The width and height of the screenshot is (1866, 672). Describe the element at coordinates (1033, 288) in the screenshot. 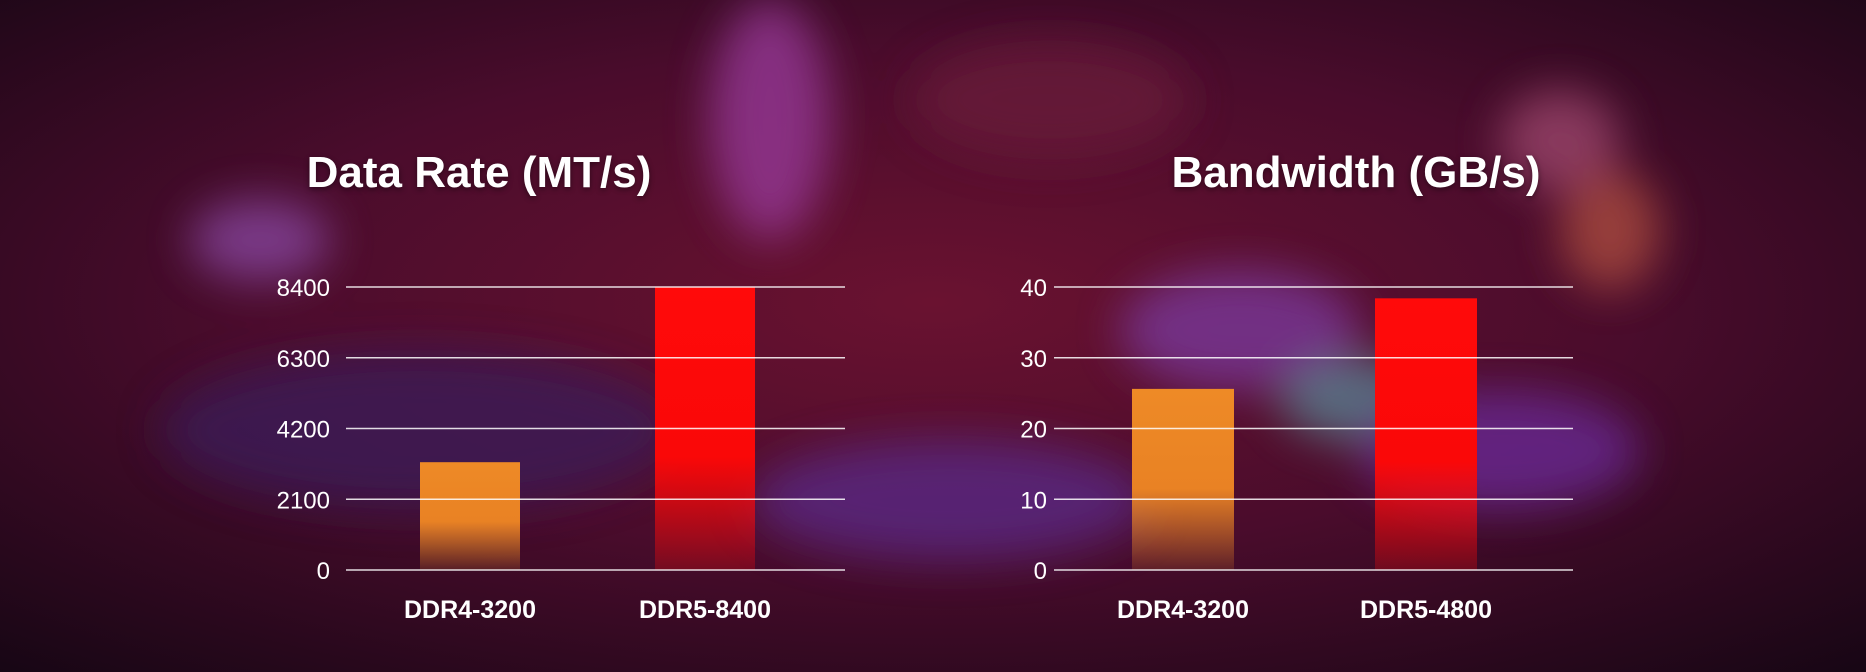

I see `y-tick-label: 40` at that location.